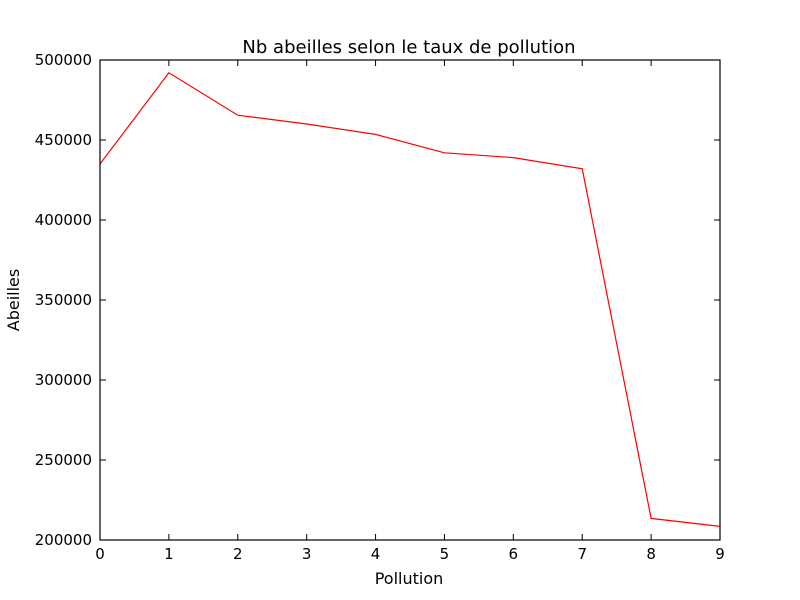 This screenshot has height=600, width=800. Describe the element at coordinates (63, 540) in the screenshot. I see `y-tick-label: 200000` at that location.